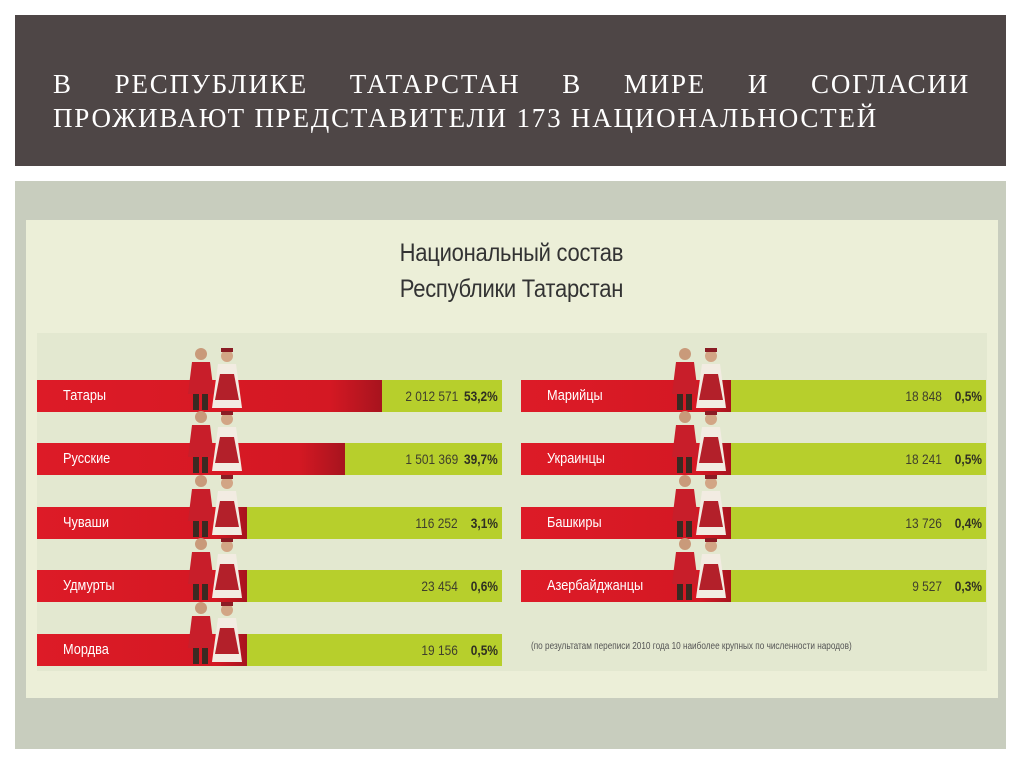 The height and width of the screenshot is (767, 1024). I want to click on slide-title-line-1: В РЕСПУБЛИКЕ ТАТАРСТАН В МИРЕ И СОГЛАСИИ, so click(511, 84).